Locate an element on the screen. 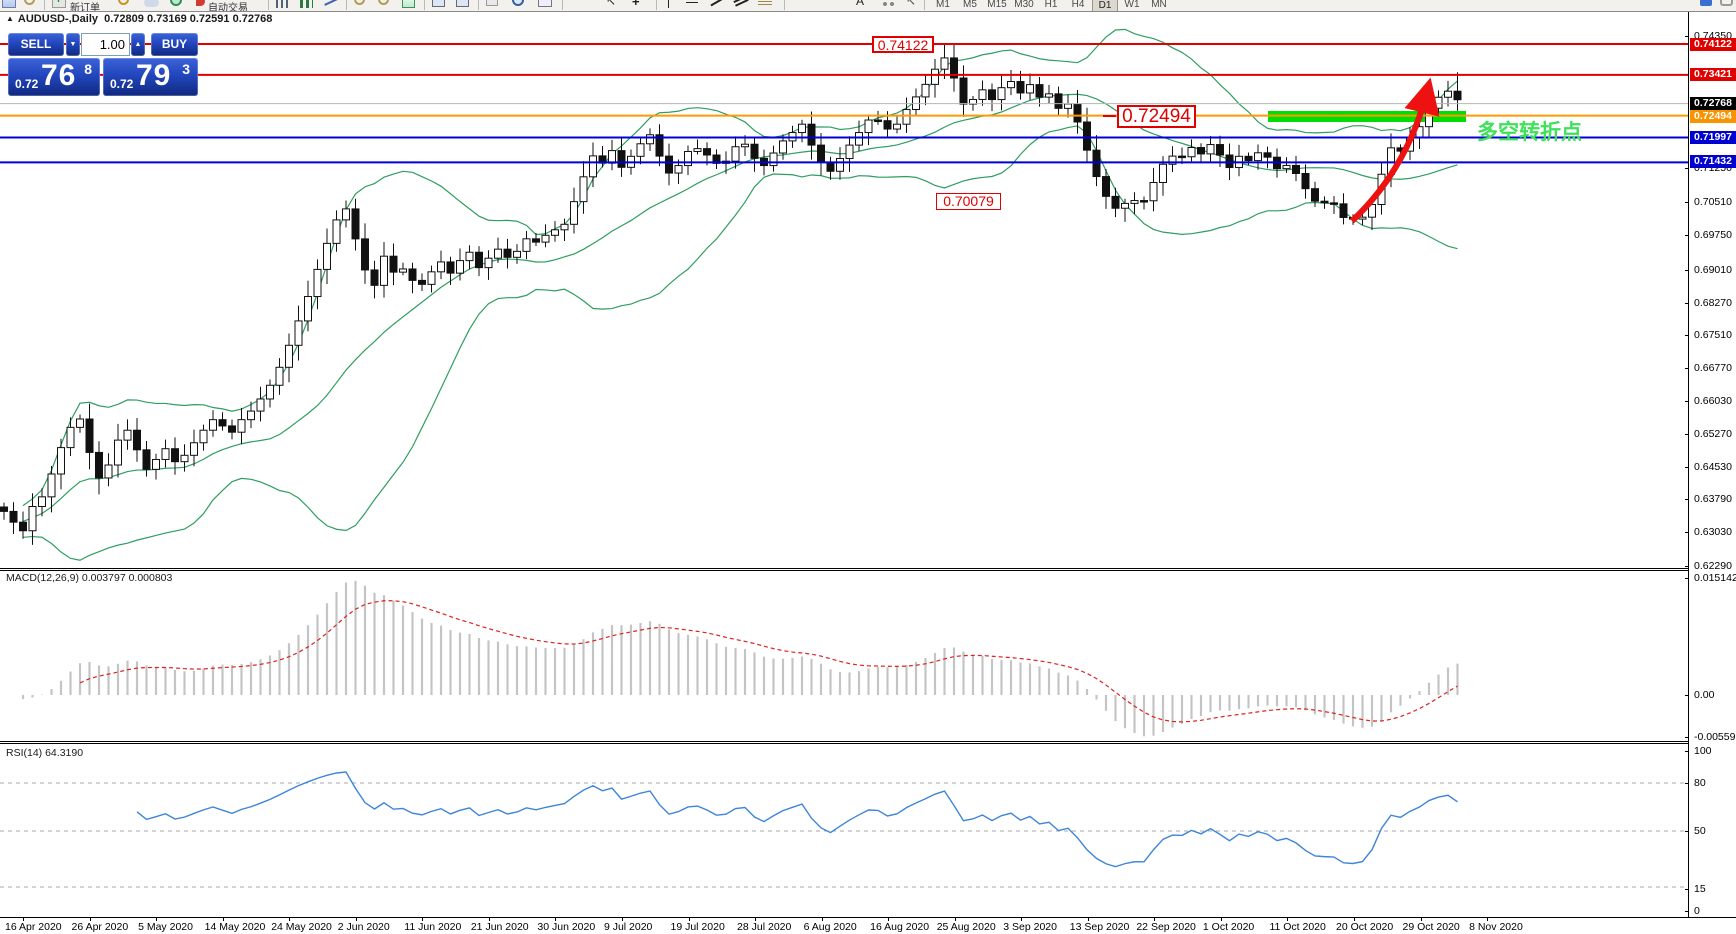 This screenshot has height=934, width=1736. timeframe-button-M1: M1 is located at coordinates (943, 5).